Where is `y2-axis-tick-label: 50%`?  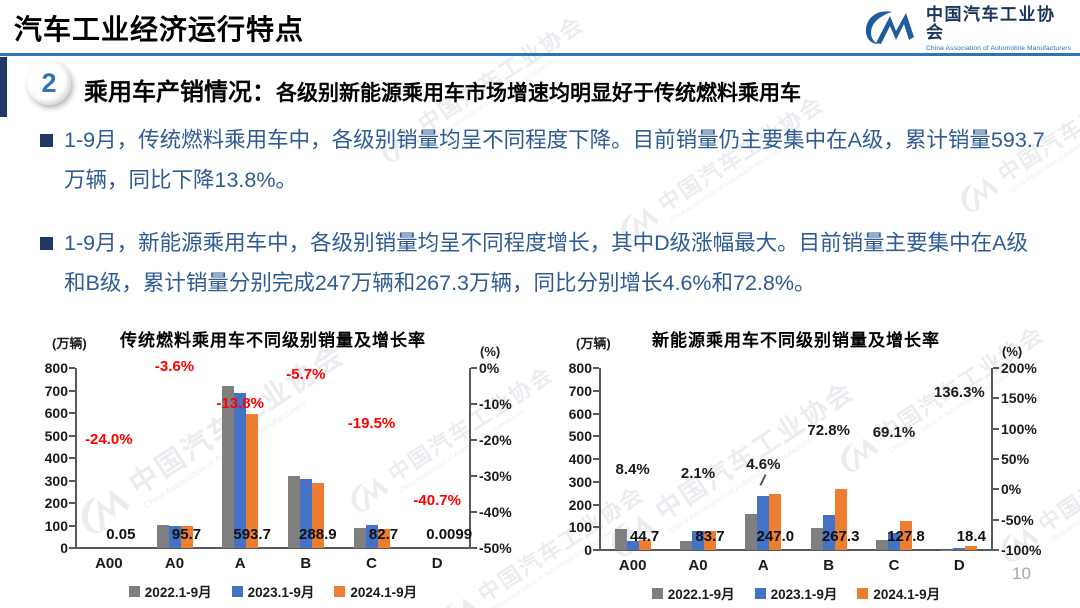
y2-axis-tick-label: 50% is located at coordinates (1015, 459).